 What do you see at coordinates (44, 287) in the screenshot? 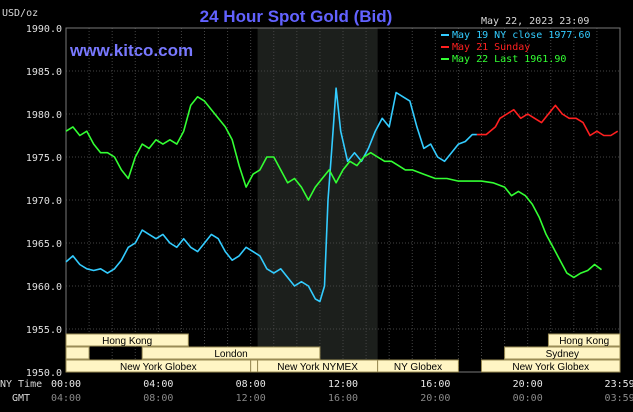
I see `y-tick-label: 1960.0` at bounding box center [44, 287].